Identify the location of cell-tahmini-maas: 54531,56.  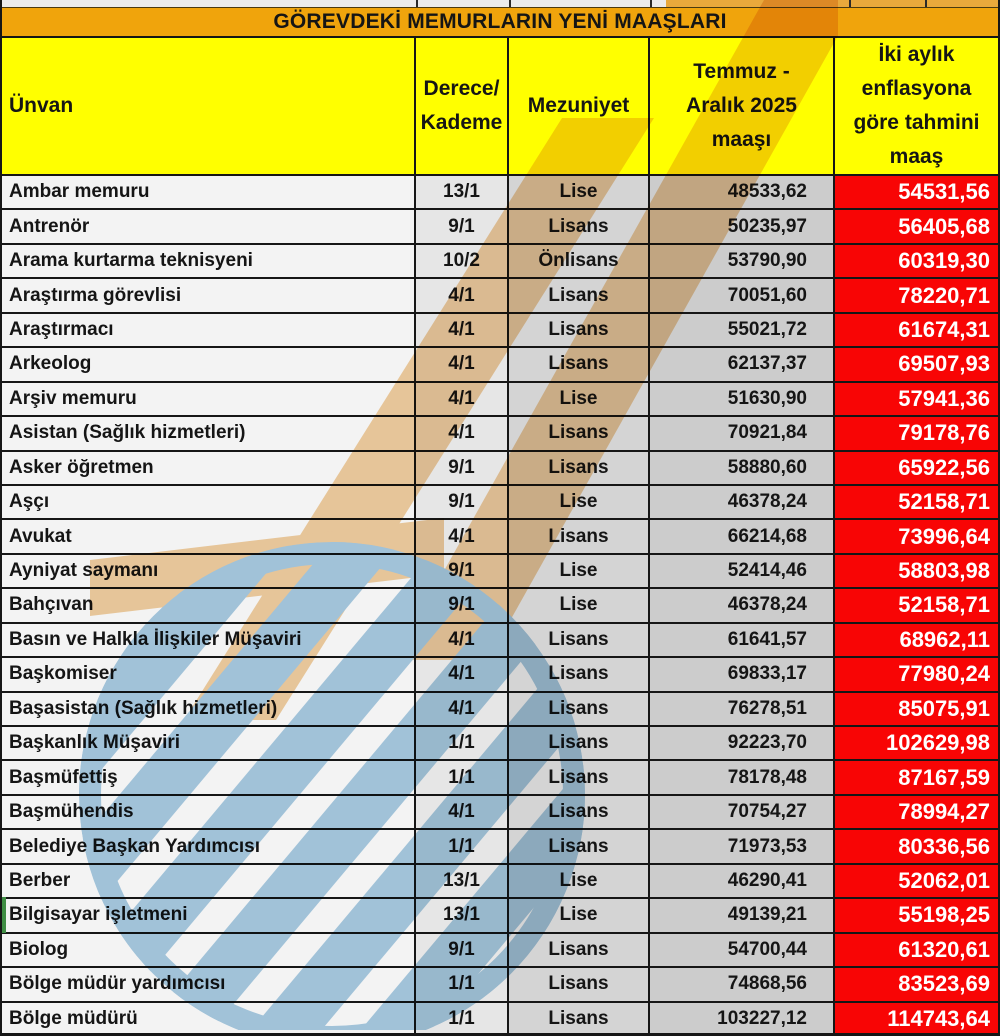
(916, 192).